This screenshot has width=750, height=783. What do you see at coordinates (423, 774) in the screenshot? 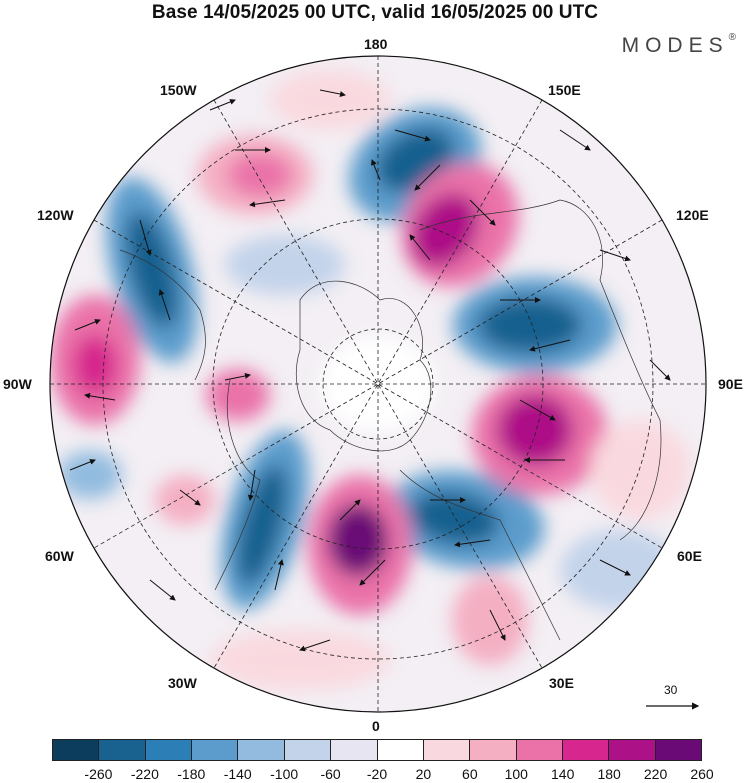
I see `colorbar-tick-label: 20` at bounding box center [423, 774].